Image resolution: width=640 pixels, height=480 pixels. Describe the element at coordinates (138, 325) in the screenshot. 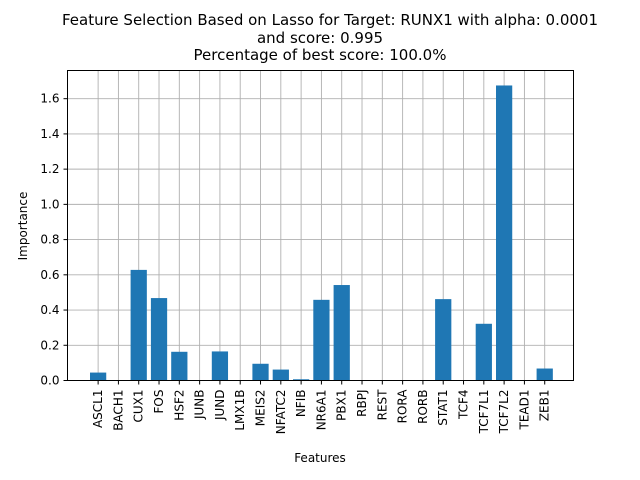

I see `bar-cux1` at that location.